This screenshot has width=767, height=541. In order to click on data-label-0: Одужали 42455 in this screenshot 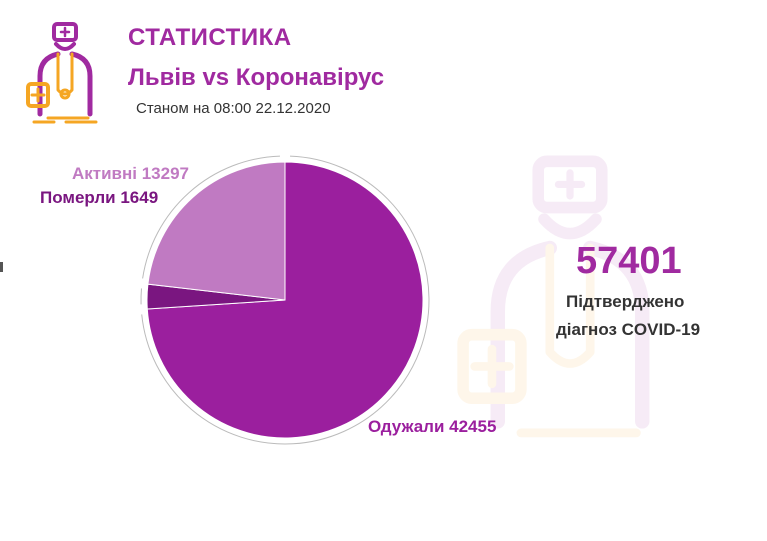, I will do `click(432, 426)`.